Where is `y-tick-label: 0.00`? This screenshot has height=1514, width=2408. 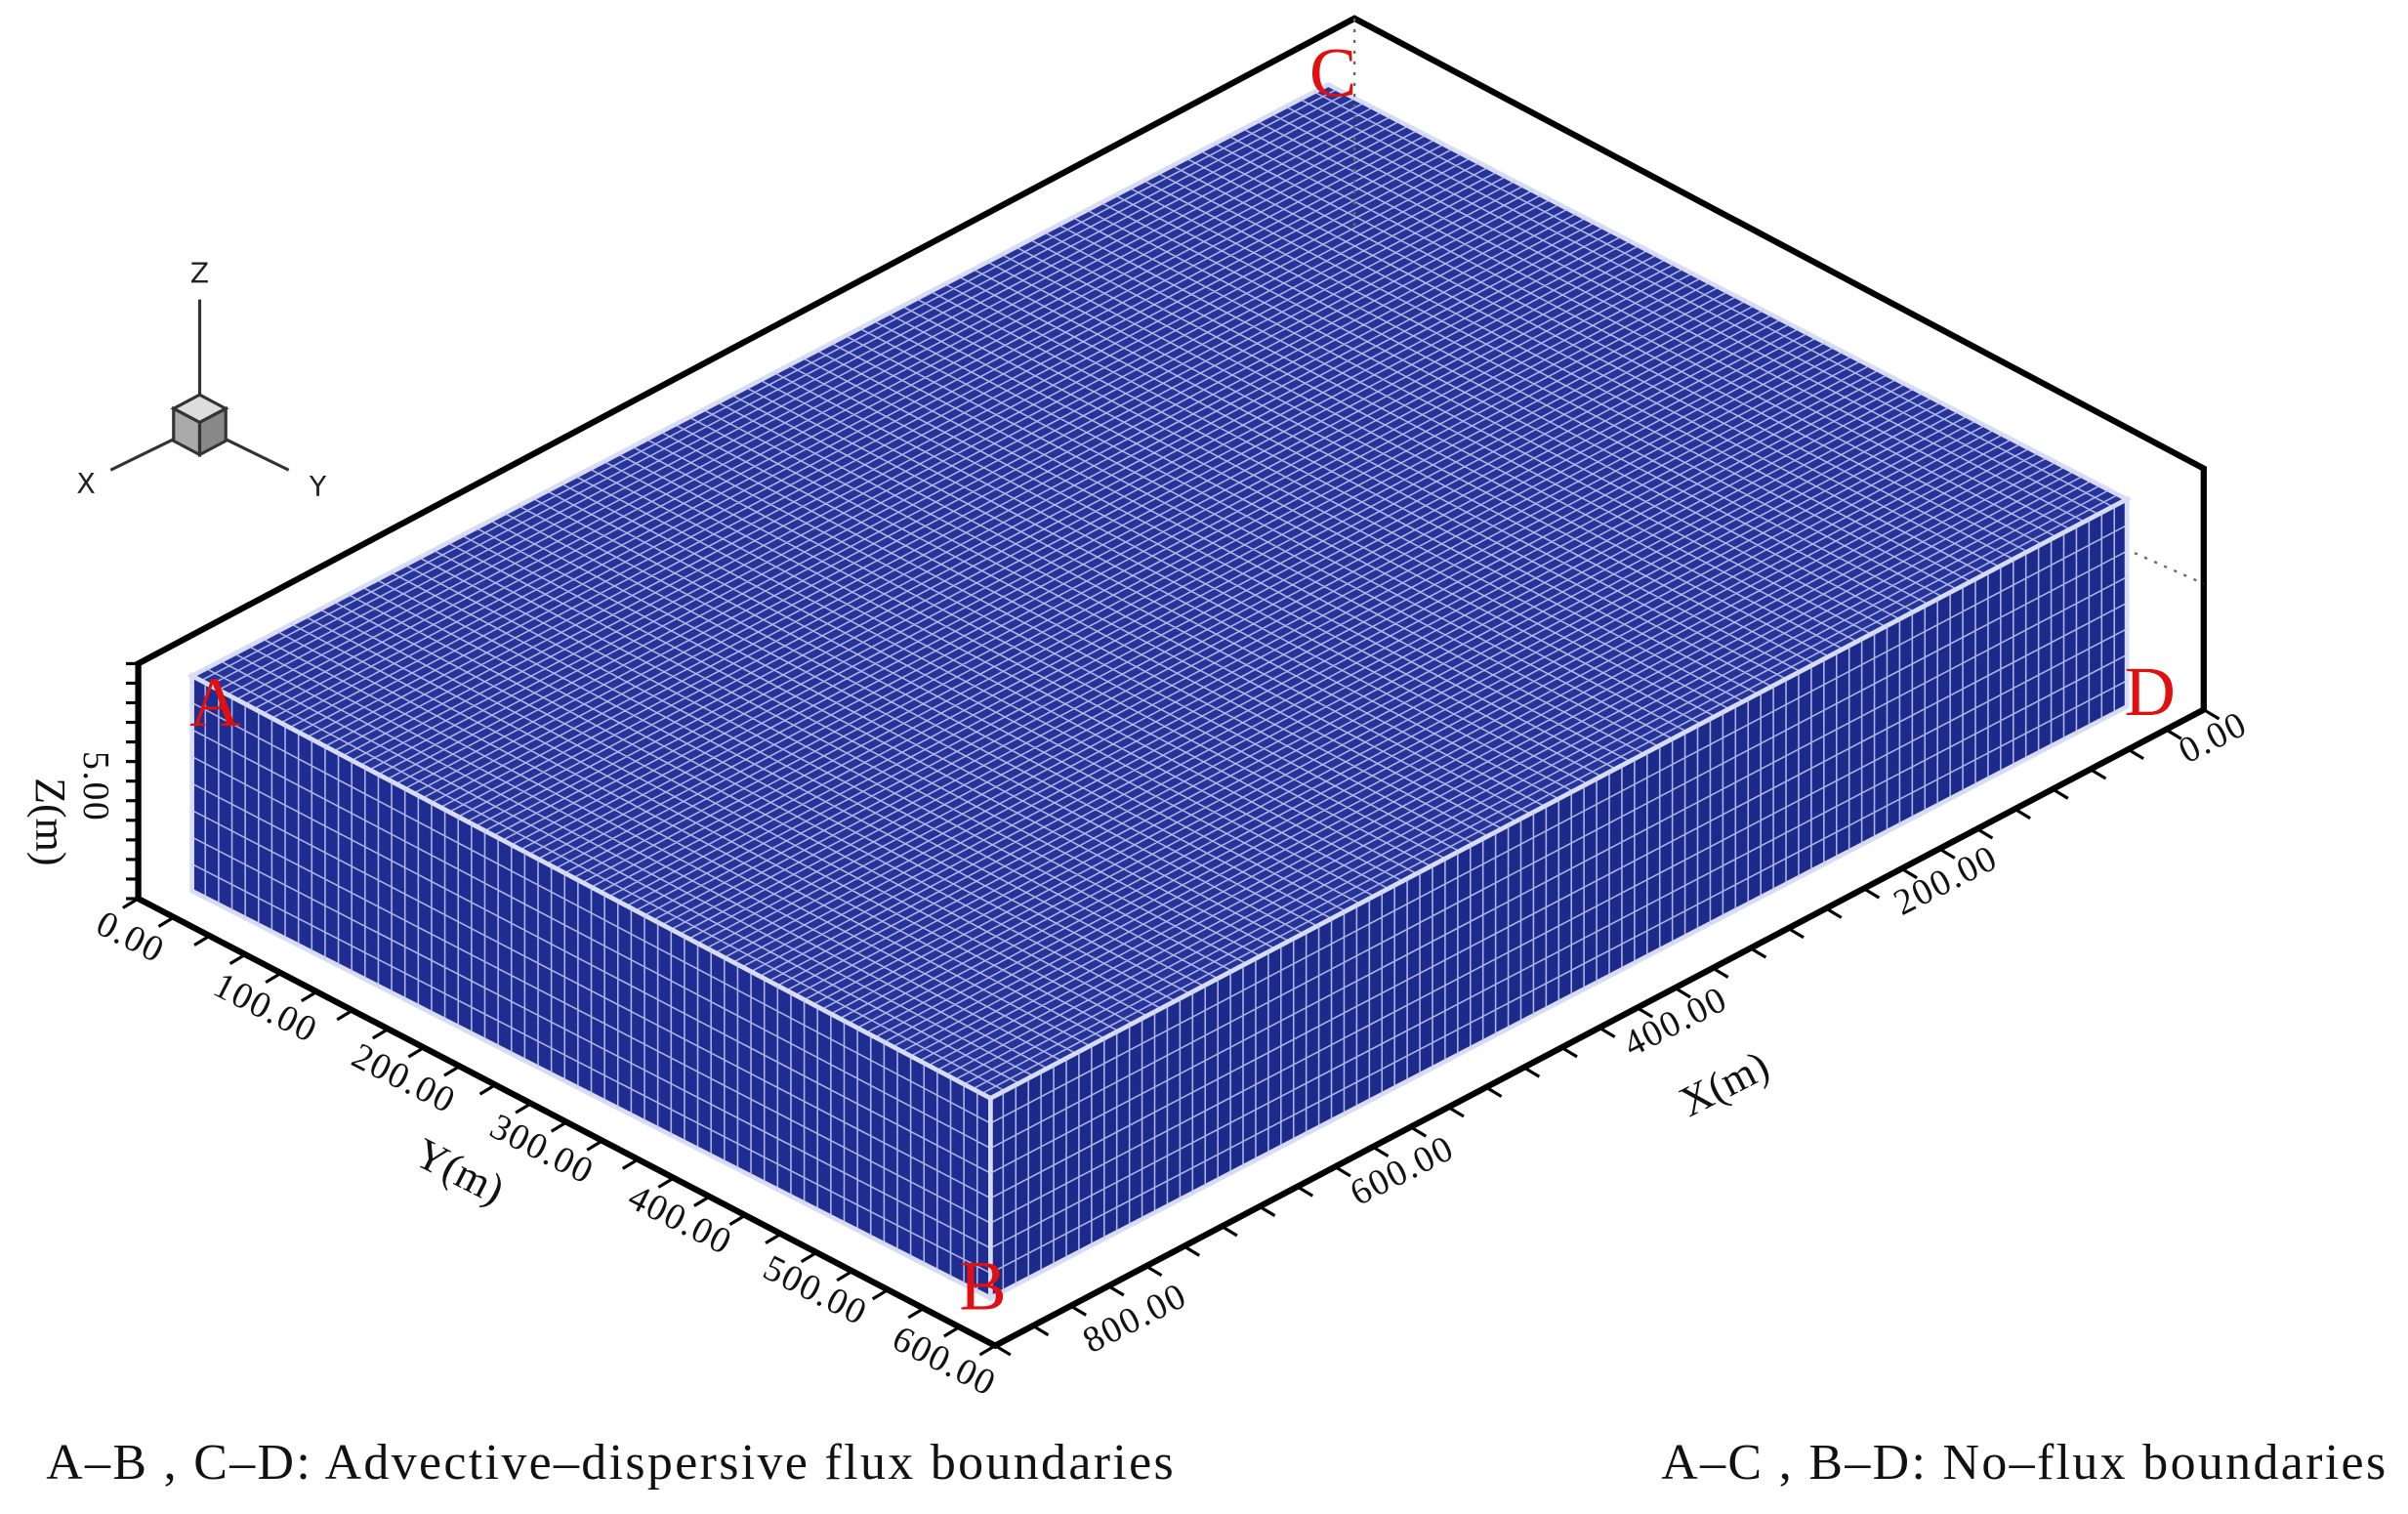 y-tick-label: 0.00 is located at coordinates (131, 937).